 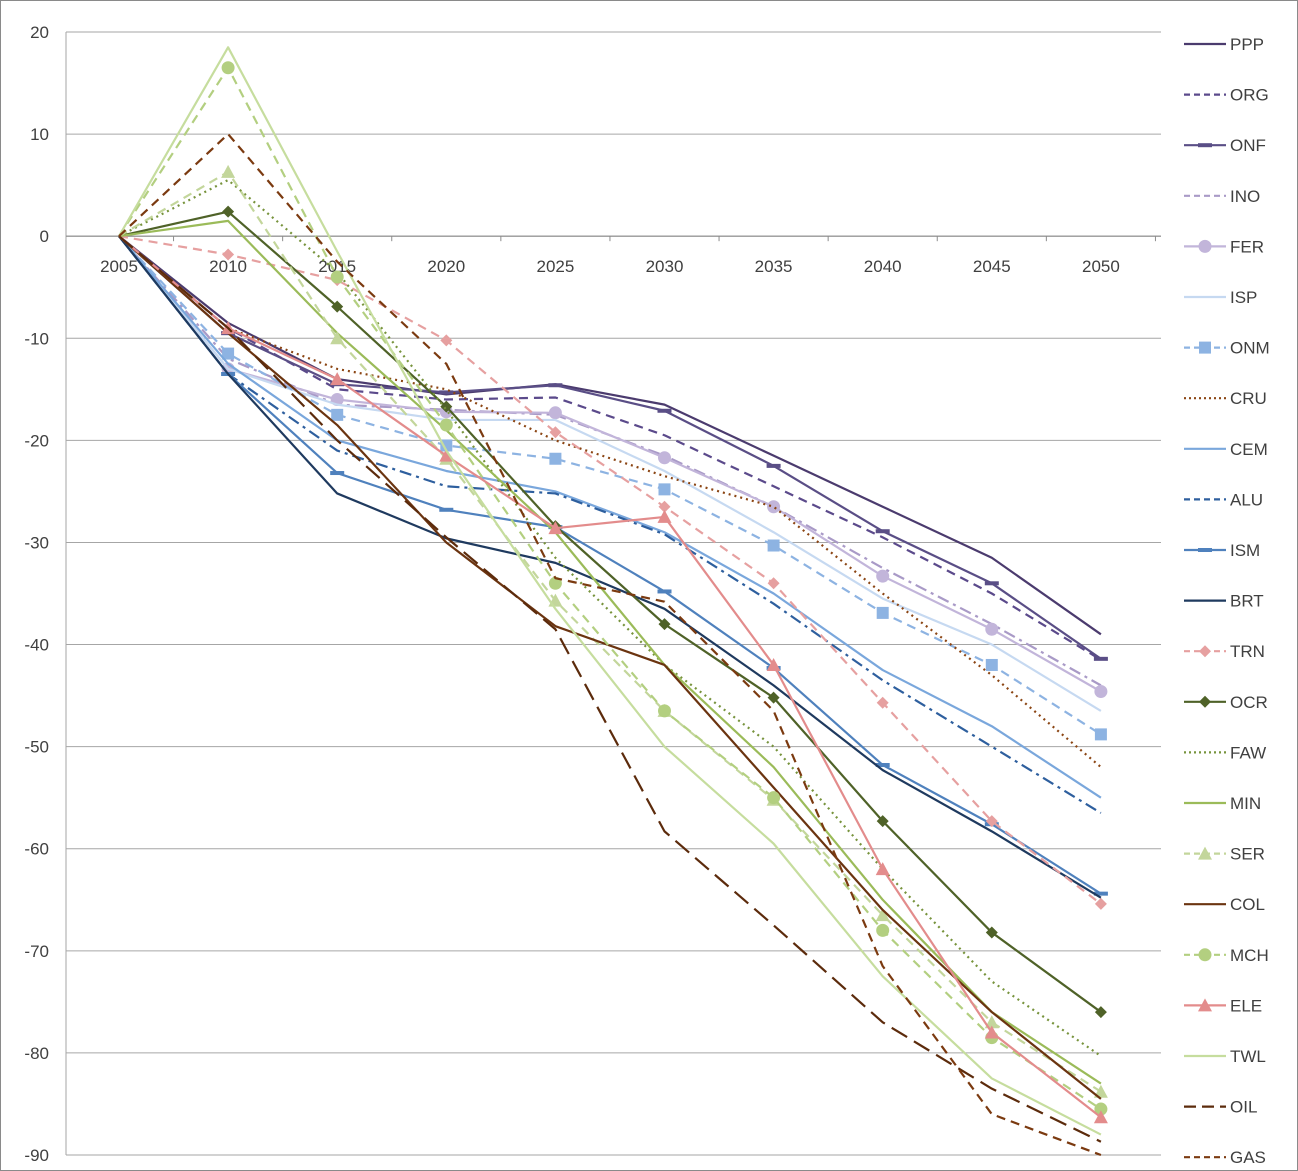 I want to click on legend-item-brt: BRT, so click(x=1224, y=601).